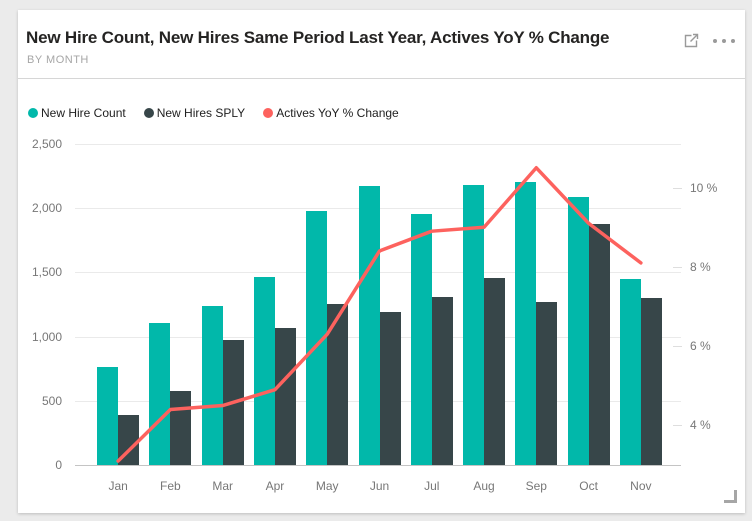 The width and height of the screenshot is (752, 521). I want to click on x-axis-label: Apr, so click(275, 486).